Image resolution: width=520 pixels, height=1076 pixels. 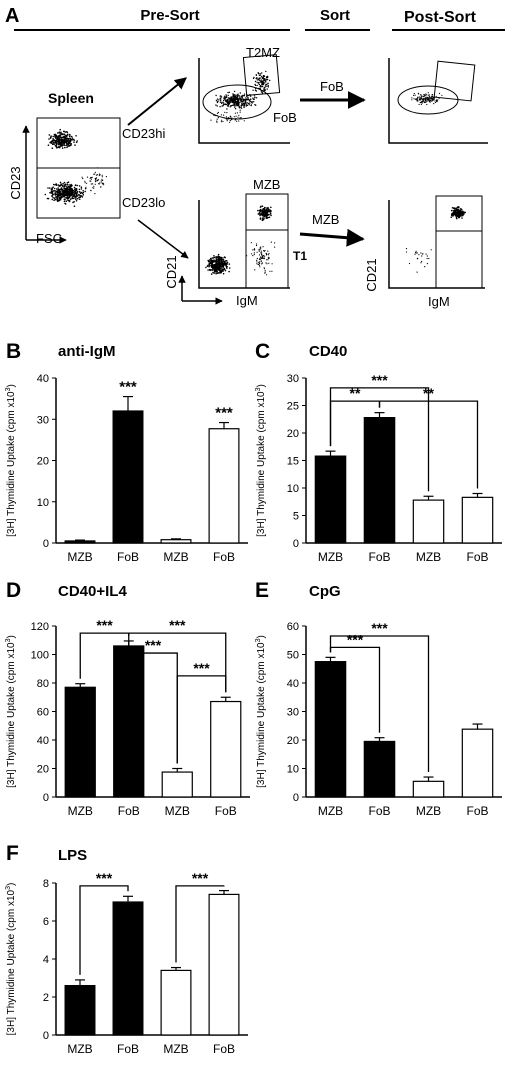 What do you see at coordinates (293, 656) in the screenshot?
I see `y-tick-label: 50` at bounding box center [293, 656].